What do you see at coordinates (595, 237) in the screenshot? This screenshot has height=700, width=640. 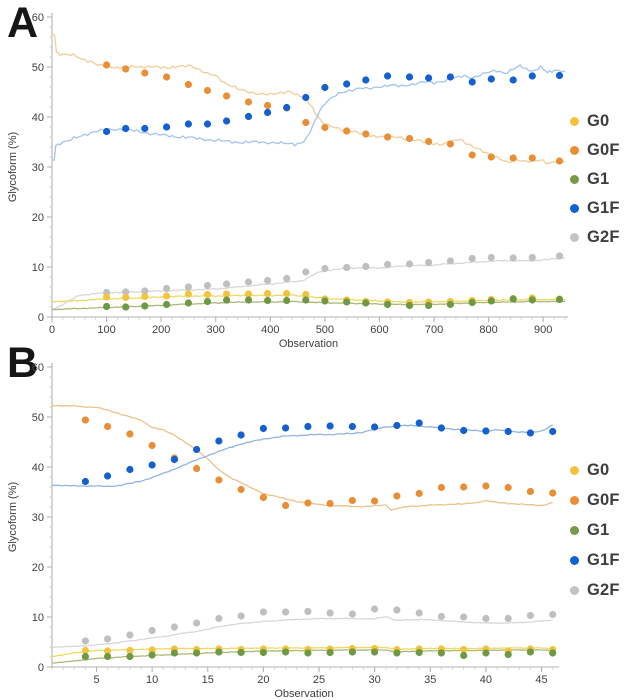 I see `legend-item-g2f: G2F` at bounding box center [595, 237].